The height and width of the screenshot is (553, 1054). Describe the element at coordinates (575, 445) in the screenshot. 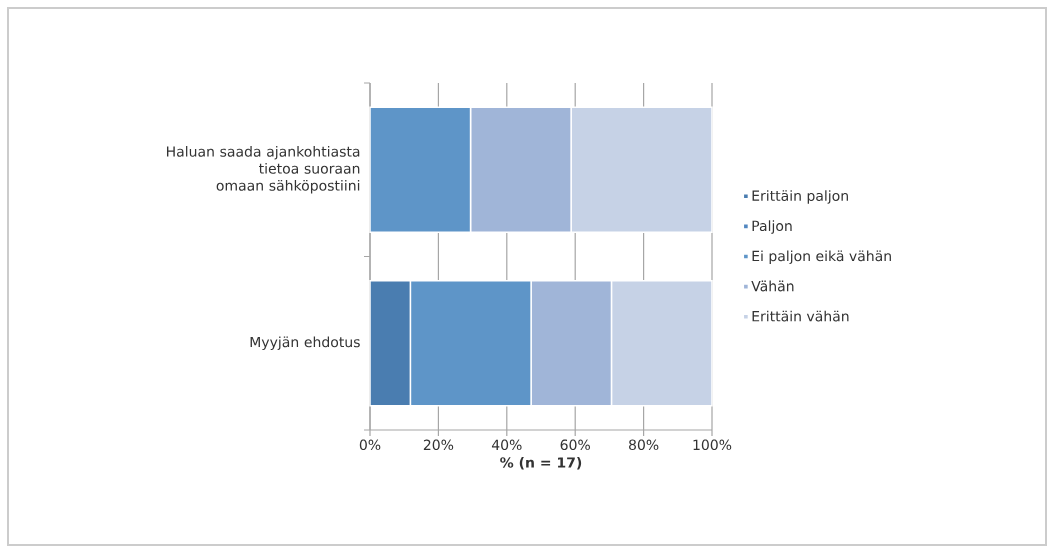

I see `x-tick-label: 60%` at that location.